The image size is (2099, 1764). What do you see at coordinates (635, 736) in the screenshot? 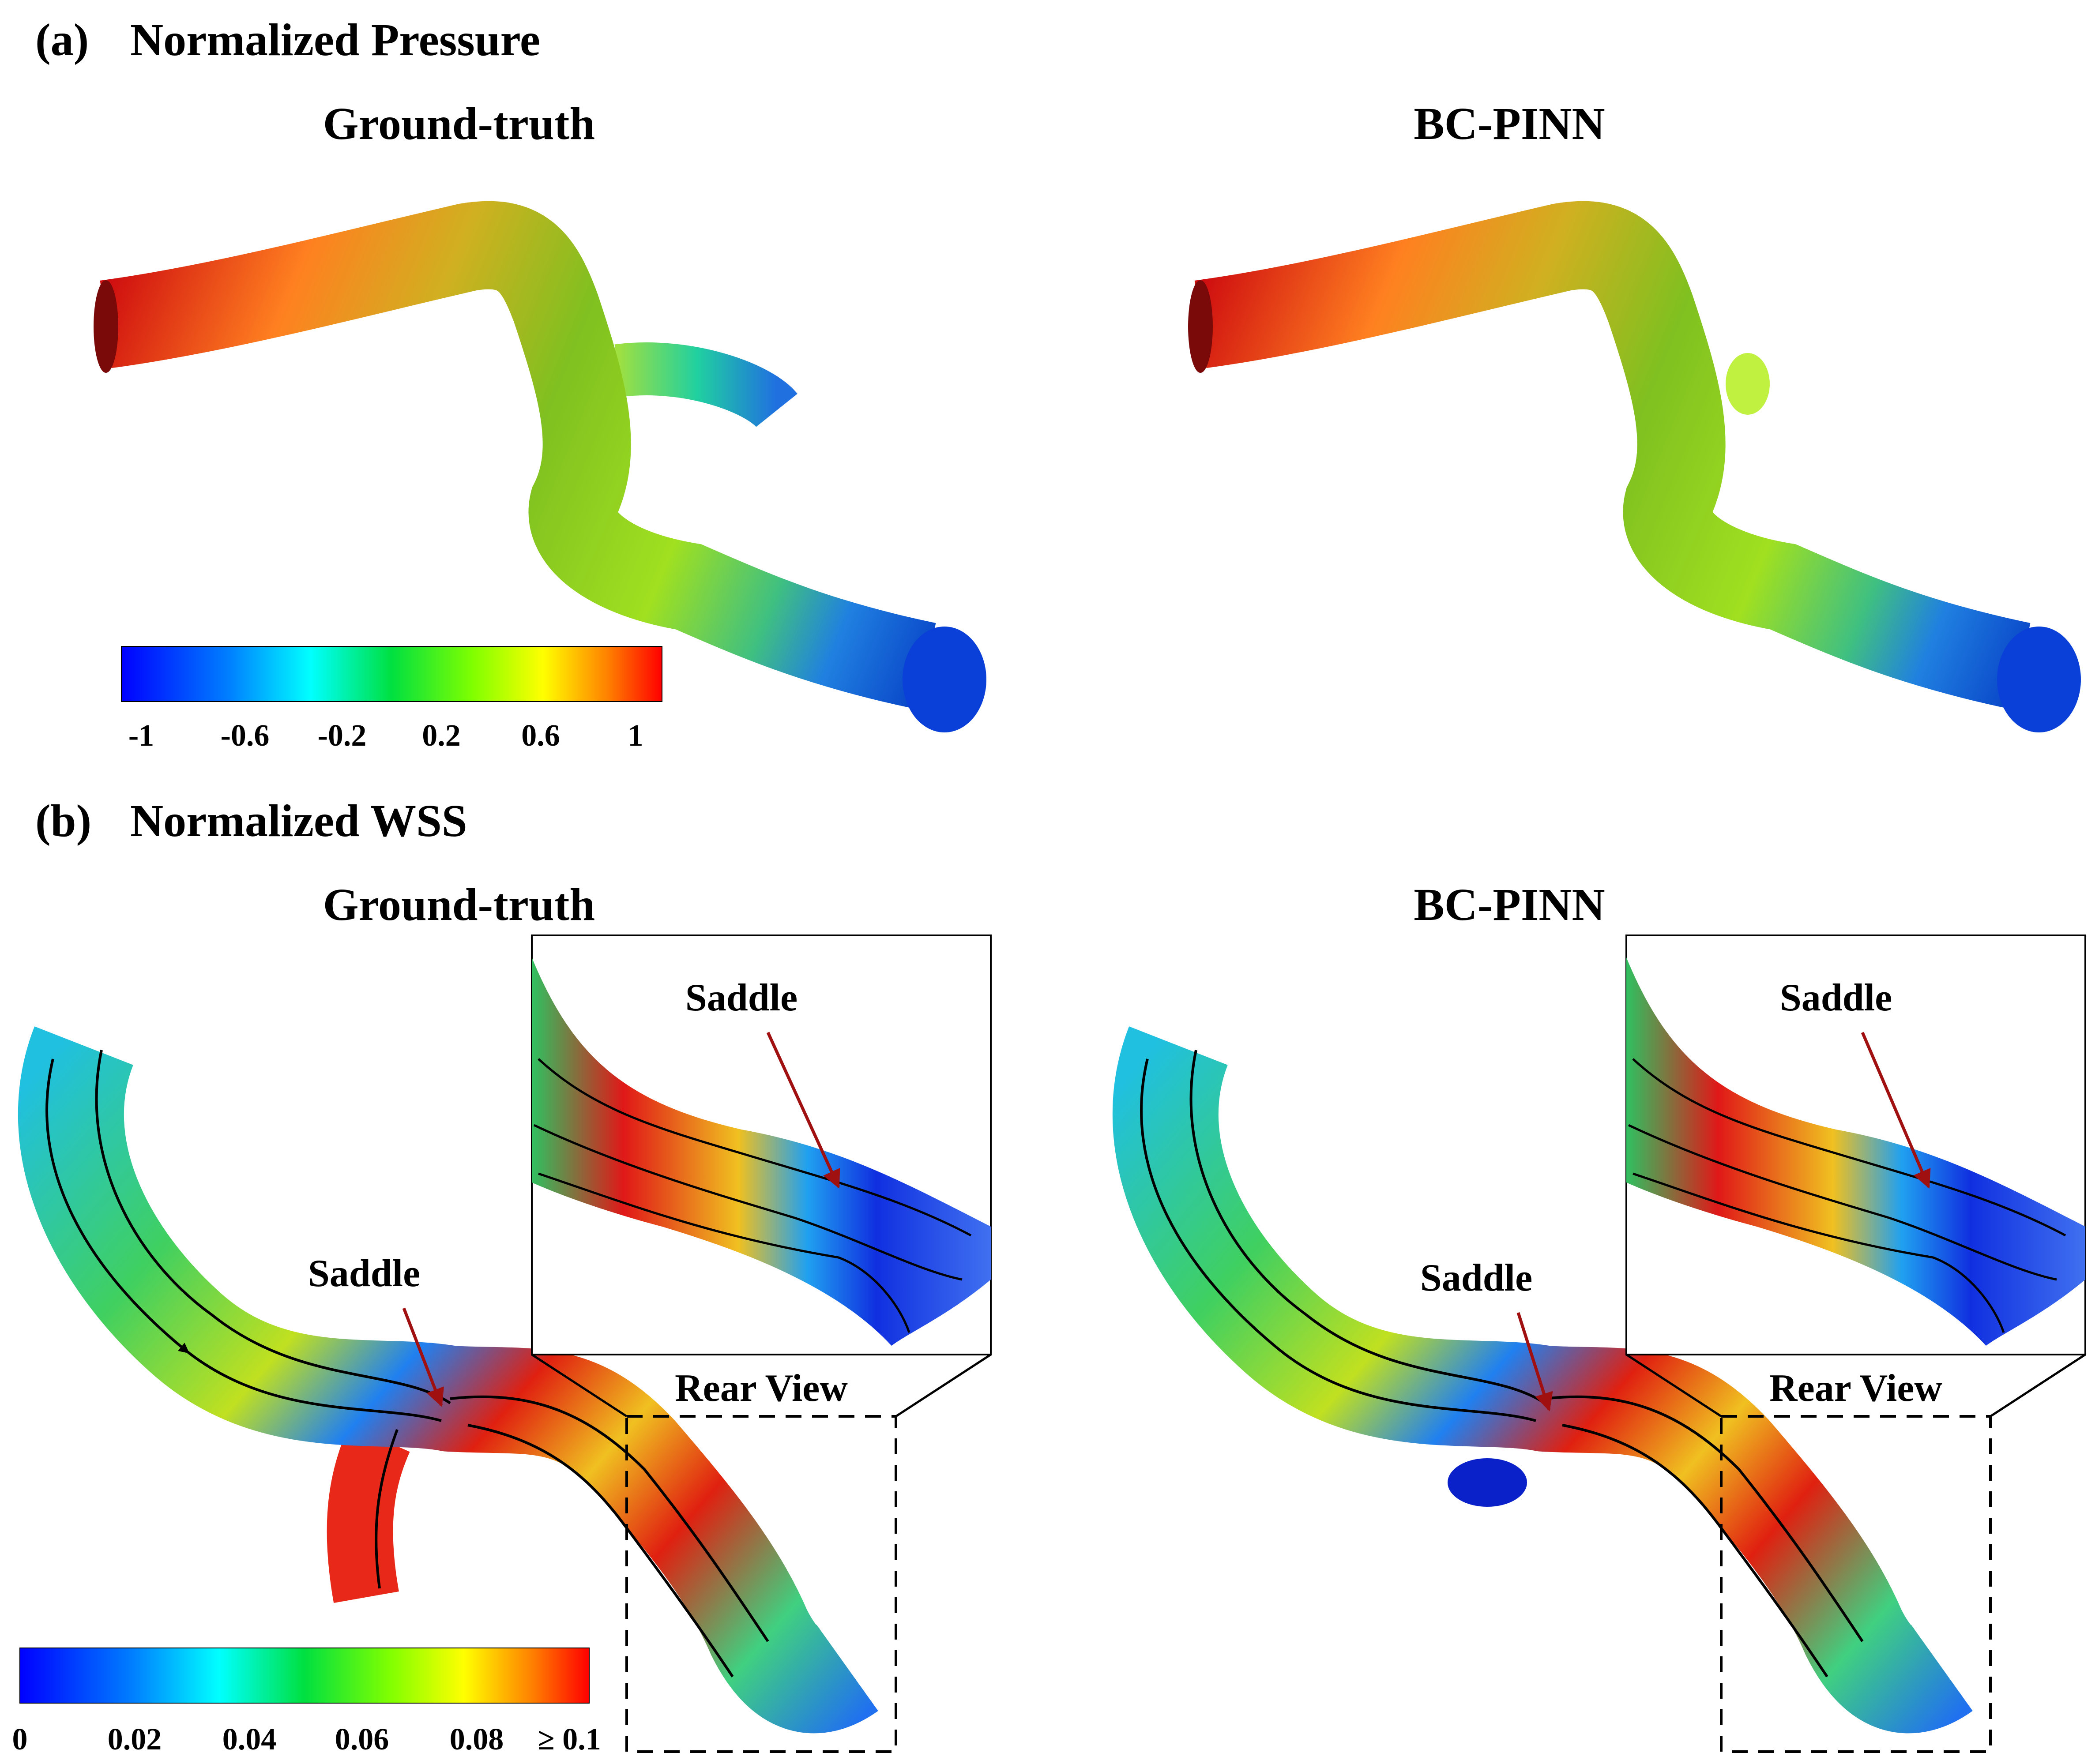
I see `tick-label: 1` at bounding box center [635, 736].